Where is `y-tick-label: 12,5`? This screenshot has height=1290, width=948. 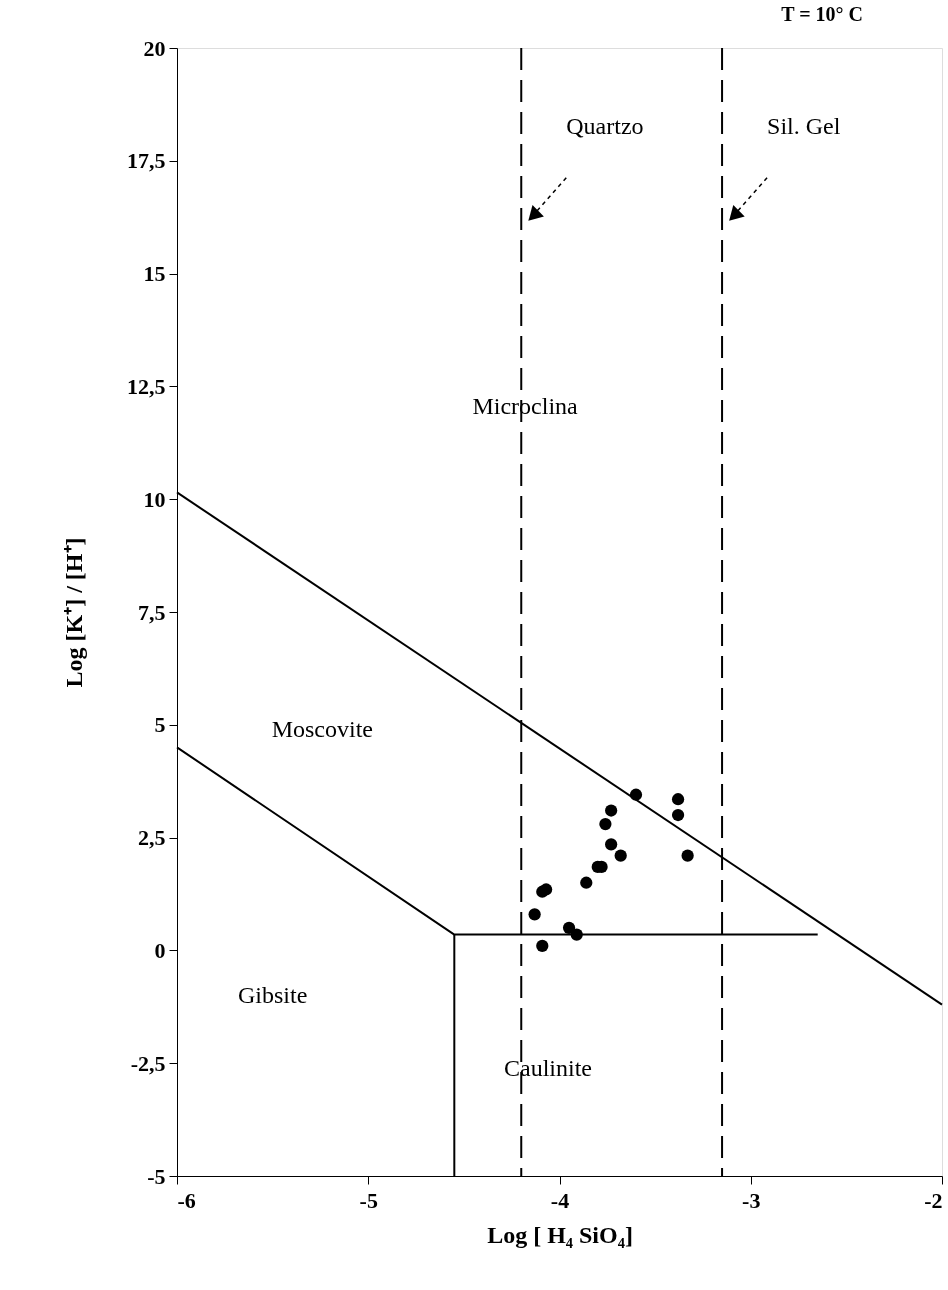 y-tick-label: 12,5 is located at coordinates (146, 386).